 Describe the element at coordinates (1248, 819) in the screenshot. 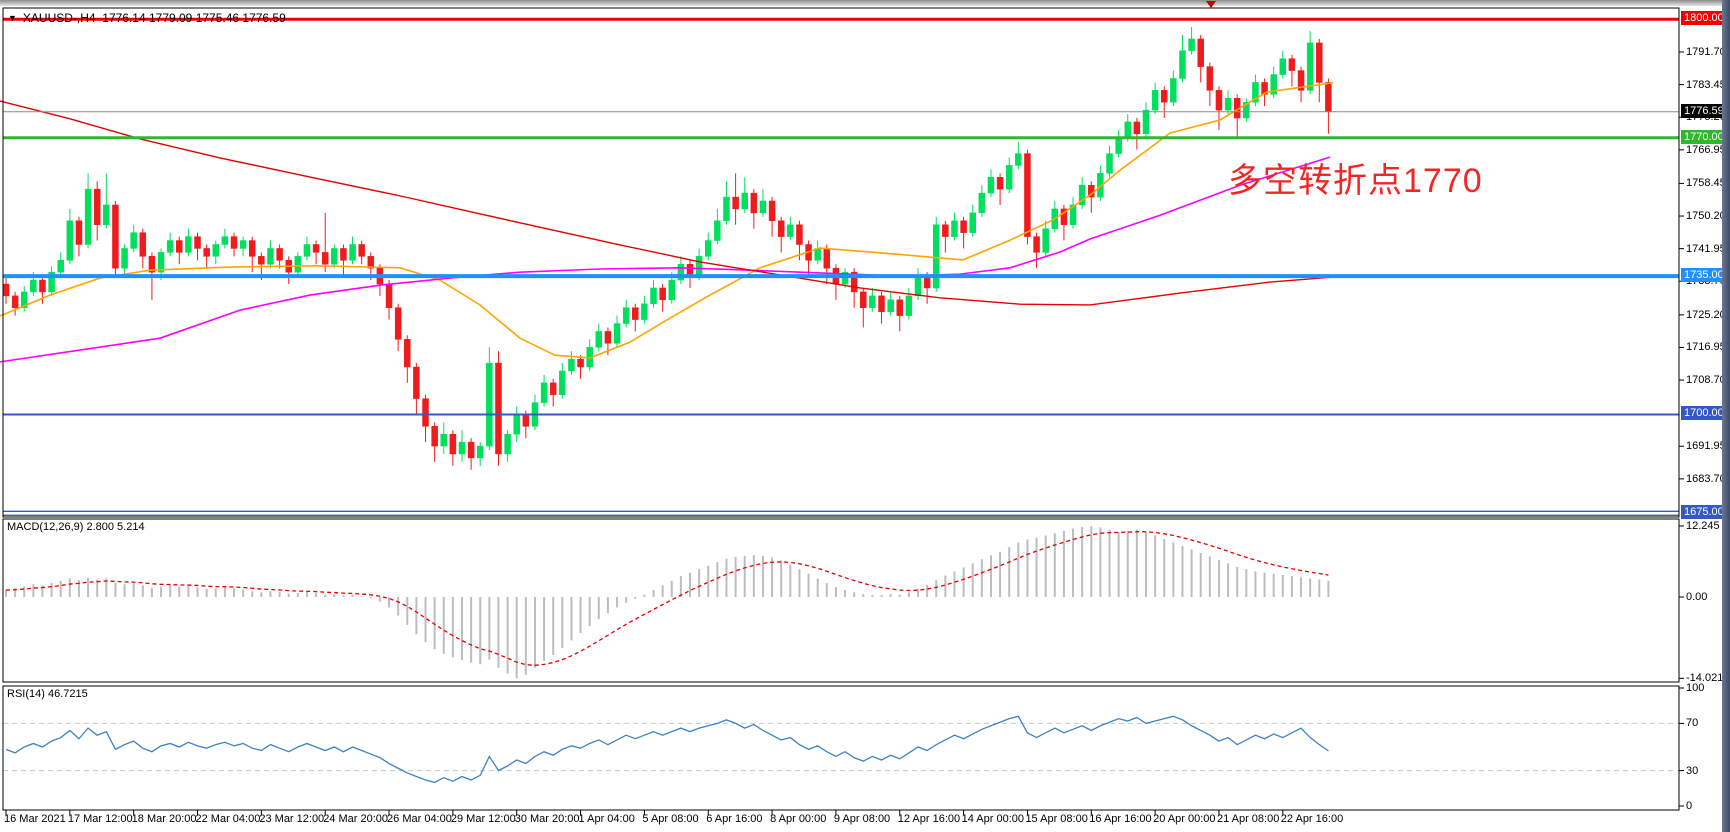

I see `time-tick-label: 21 Apr 08:00` at that location.